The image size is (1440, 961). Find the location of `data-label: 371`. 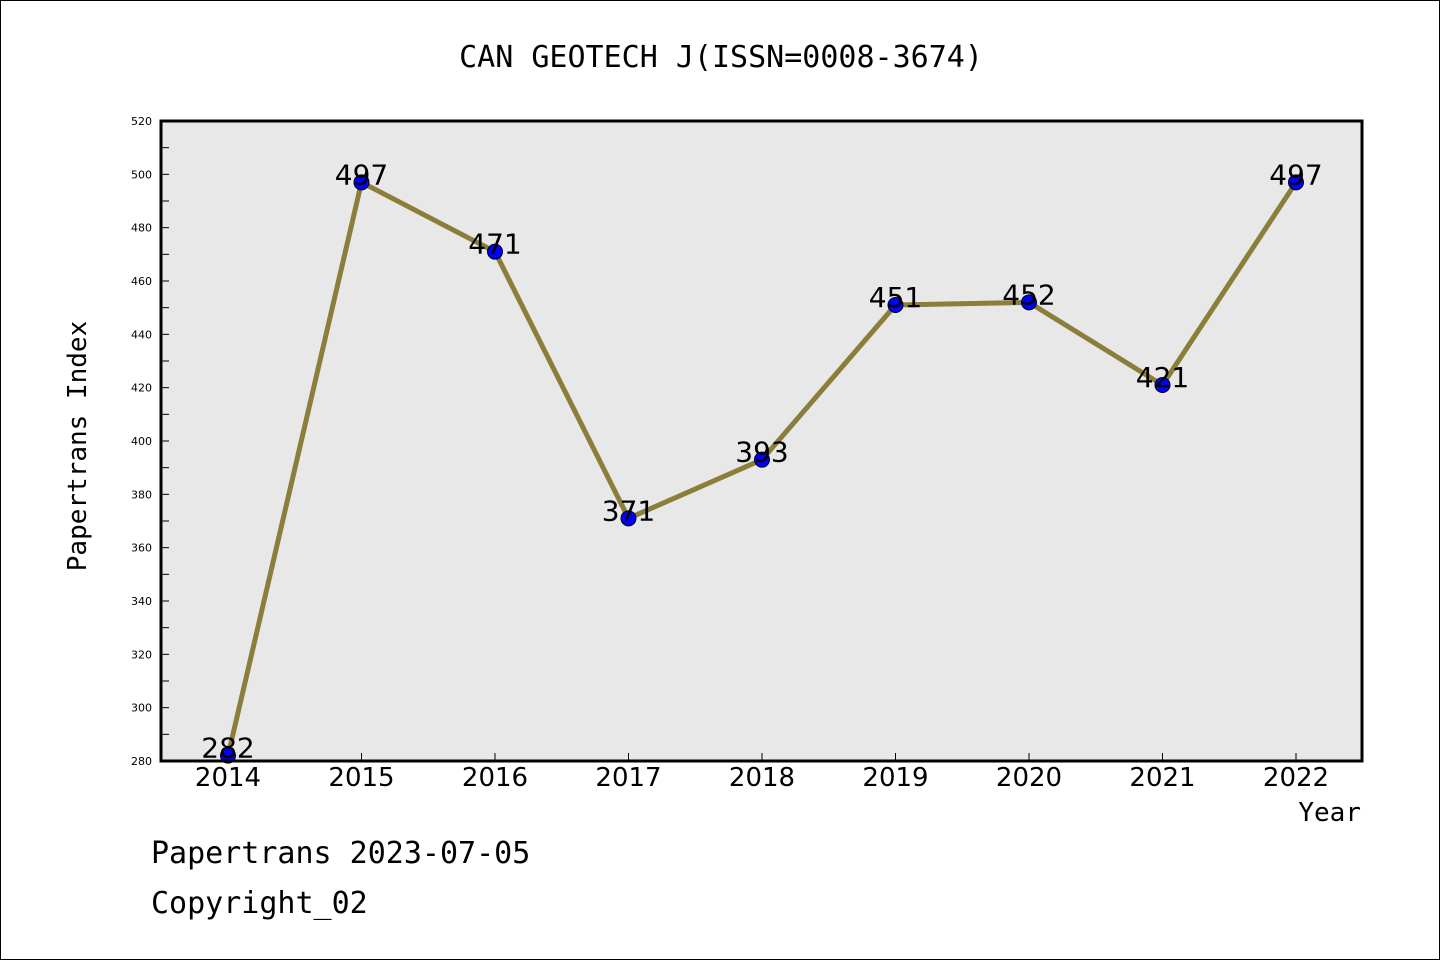

data-label: 371 is located at coordinates (628, 510).